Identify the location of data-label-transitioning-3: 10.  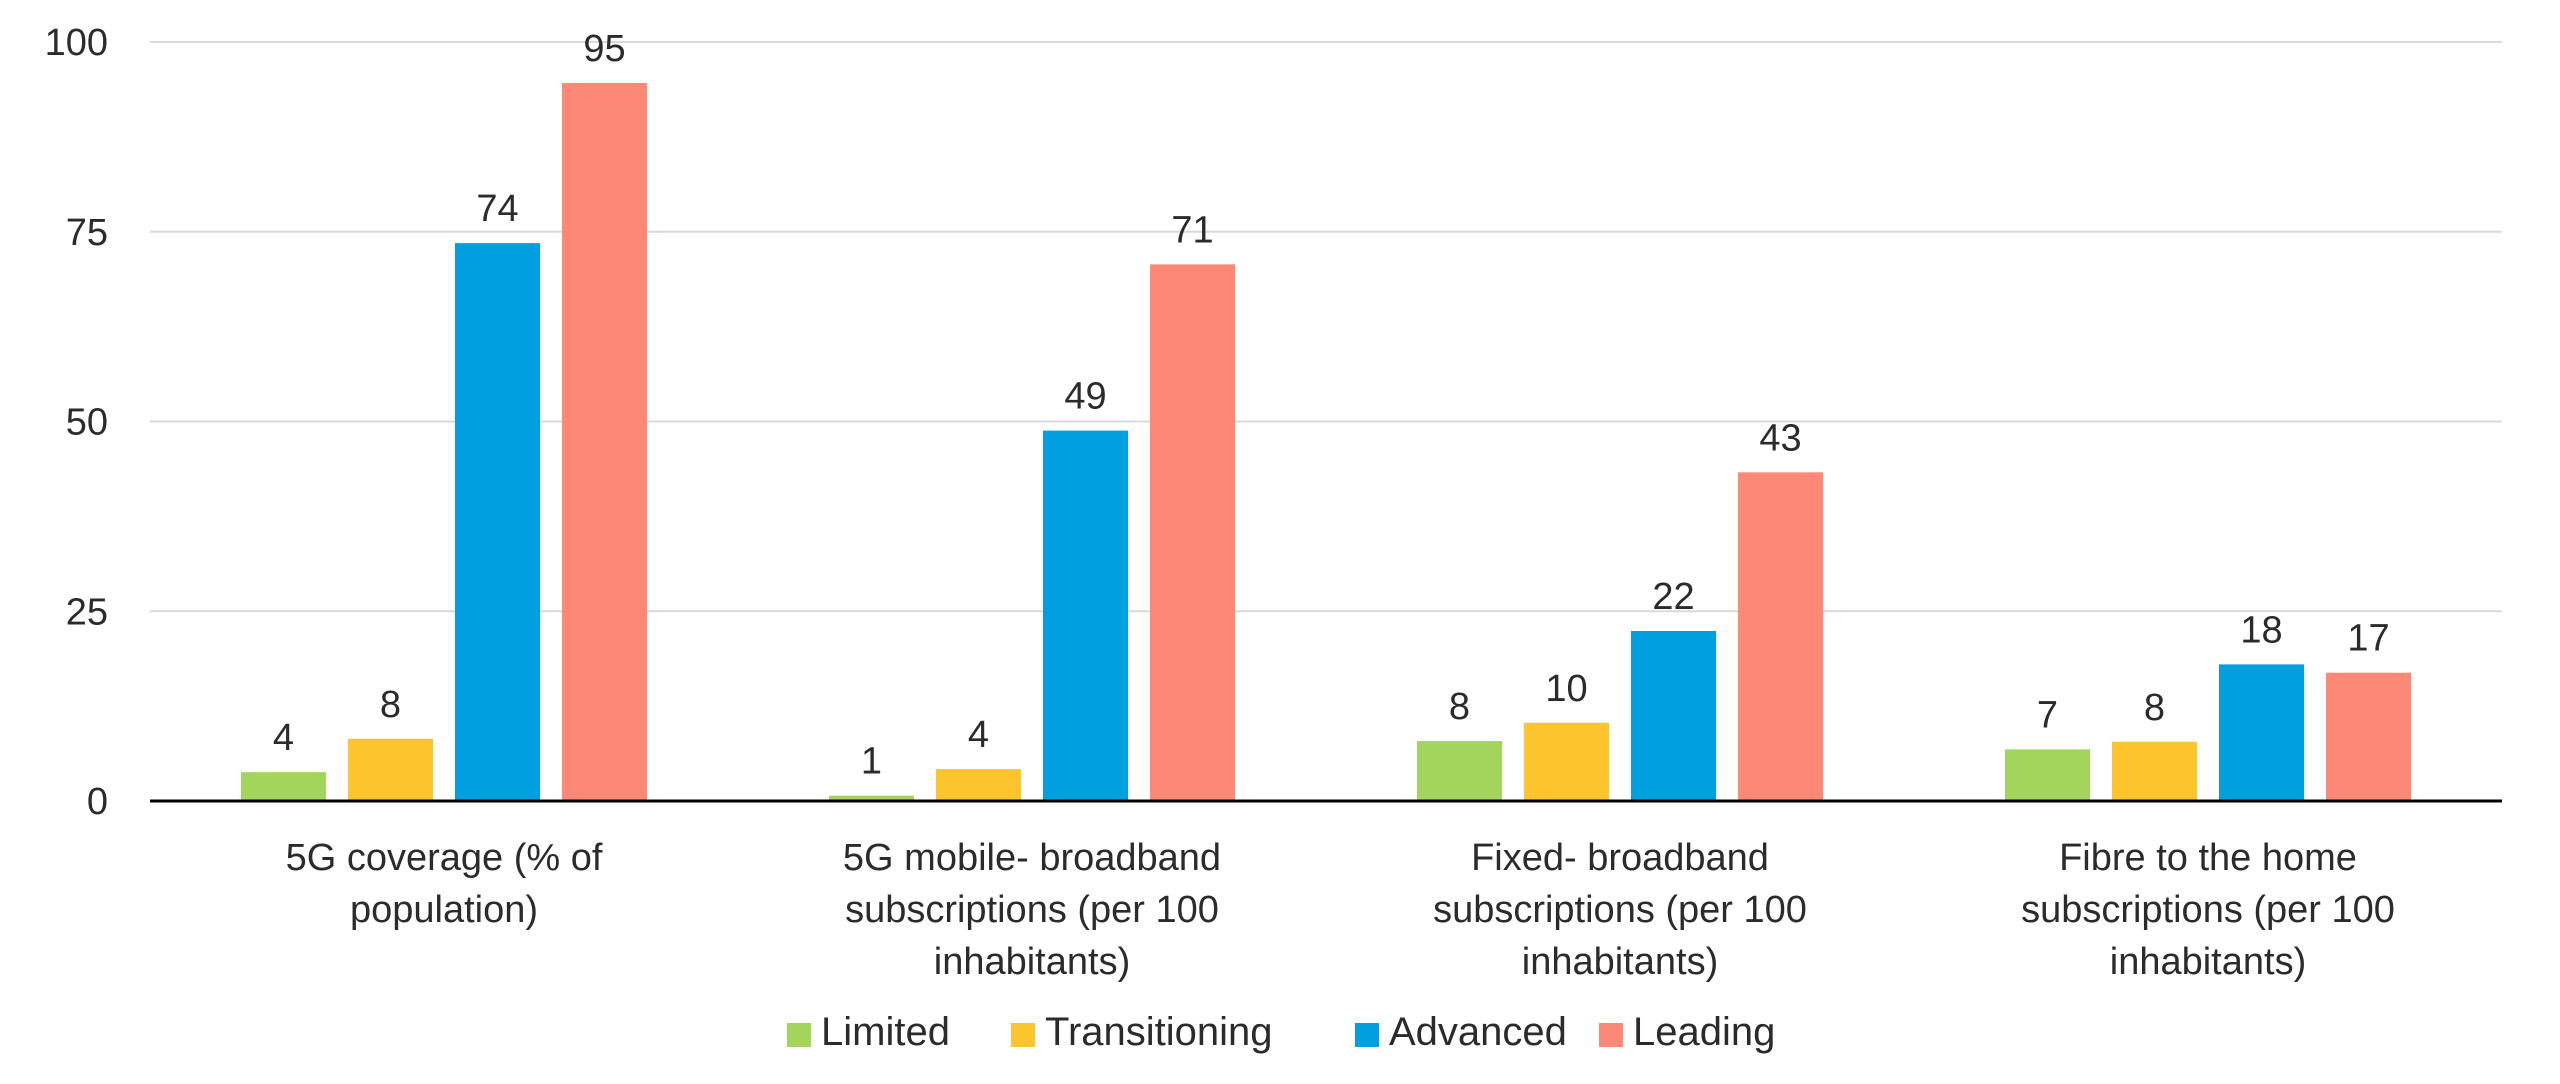
(1566, 689).